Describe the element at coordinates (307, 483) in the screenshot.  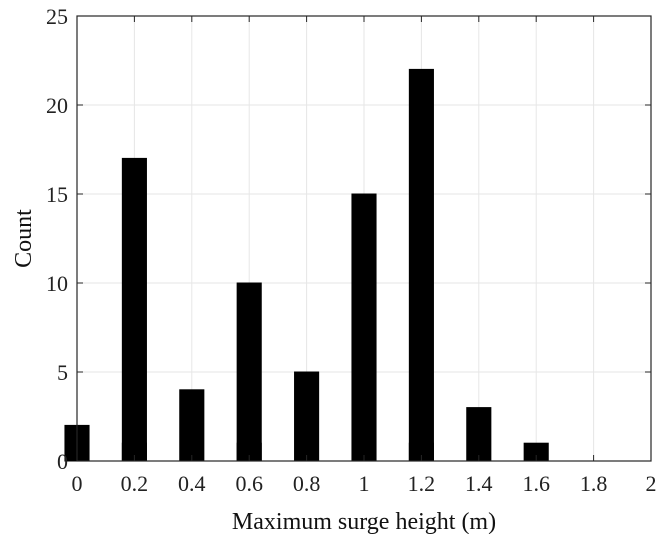
I see `x-tick-label: 0.8` at that location.